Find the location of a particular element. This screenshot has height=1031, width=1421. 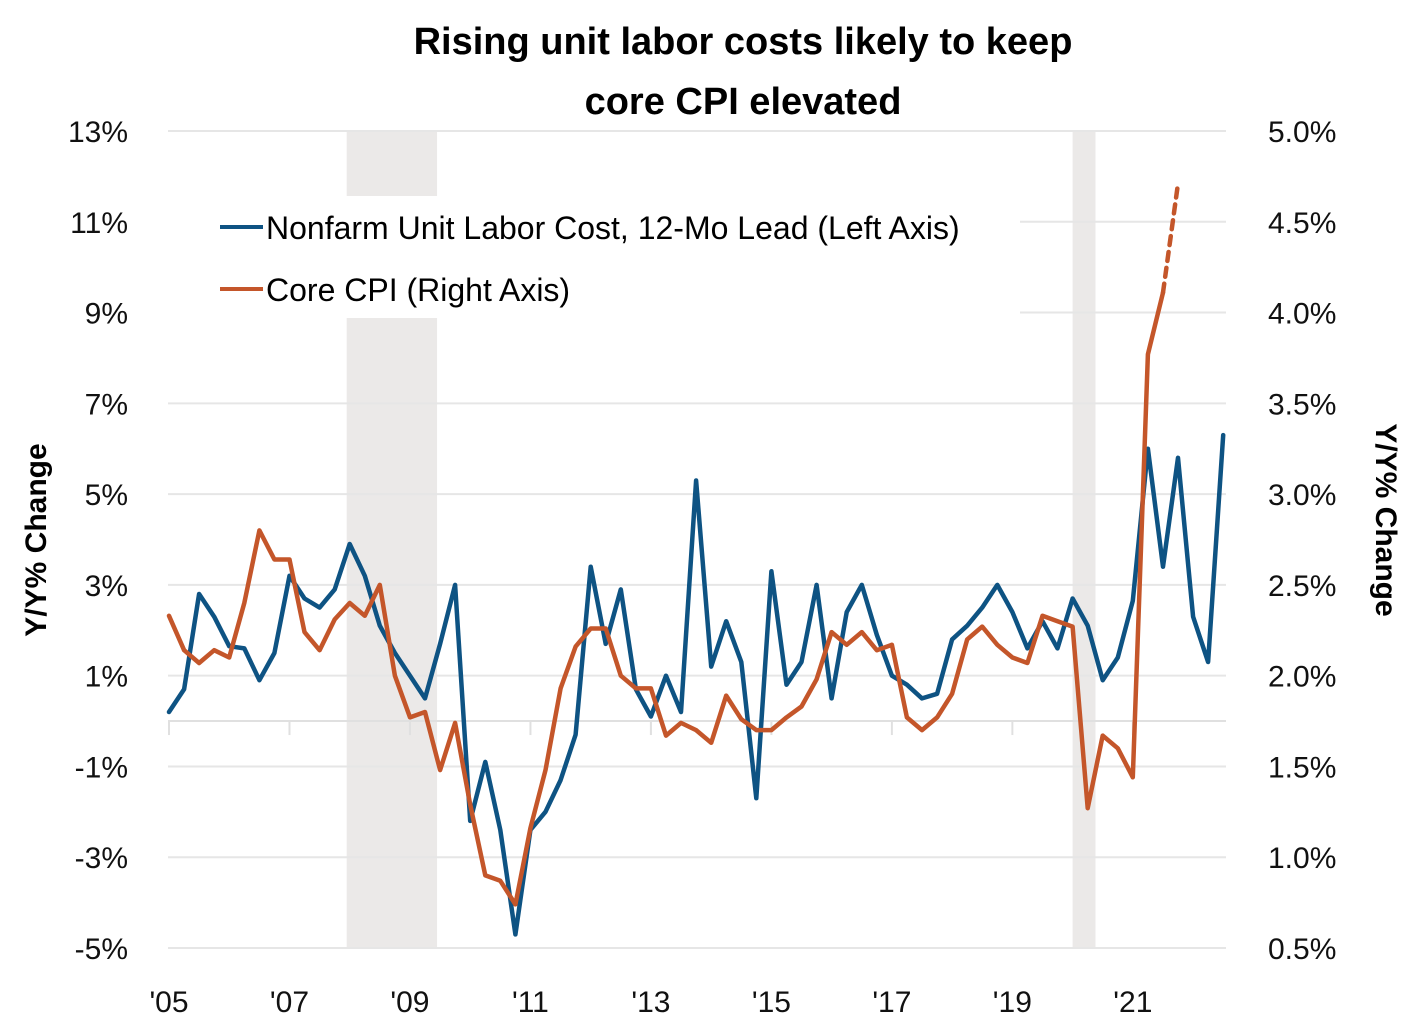

x-tick-label: '05 is located at coordinates (168, 1002).